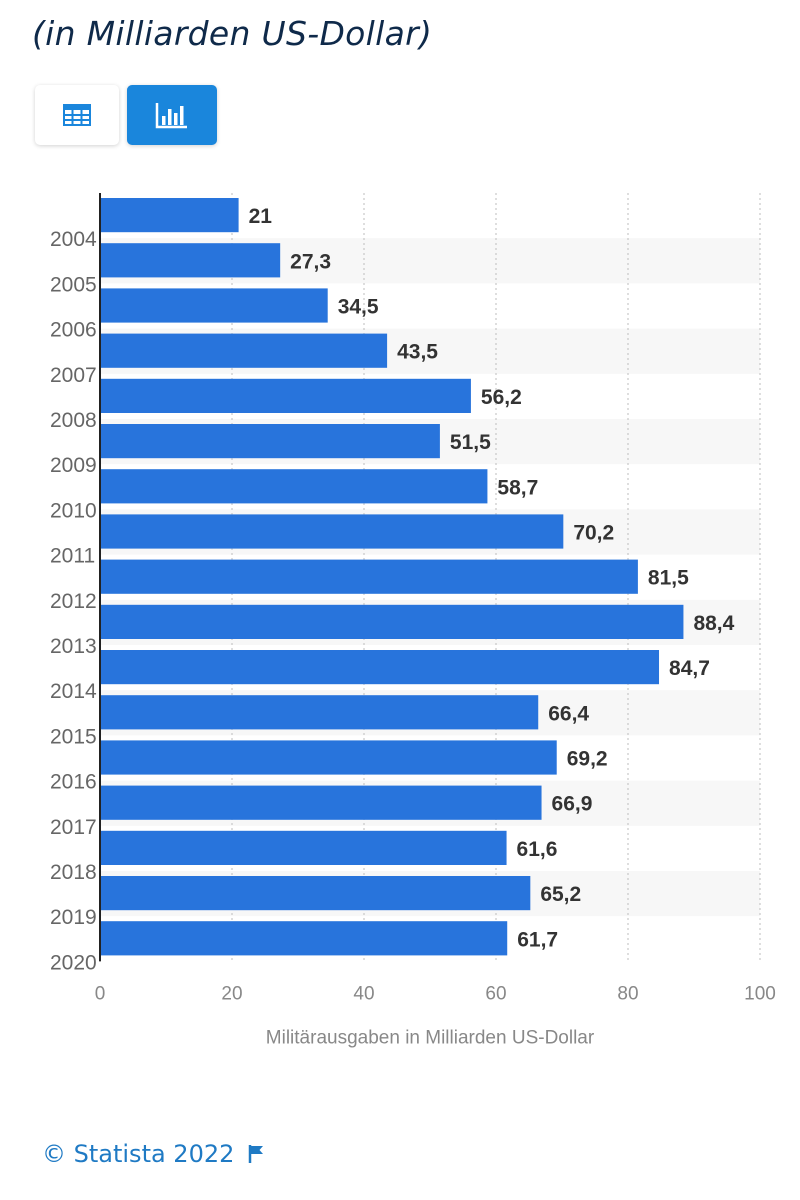 The width and height of the screenshot is (800, 1200). What do you see at coordinates (138, 1154) in the screenshot?
I see `copyright-link: © Statista 2022` at bounding box center [138, 1154].